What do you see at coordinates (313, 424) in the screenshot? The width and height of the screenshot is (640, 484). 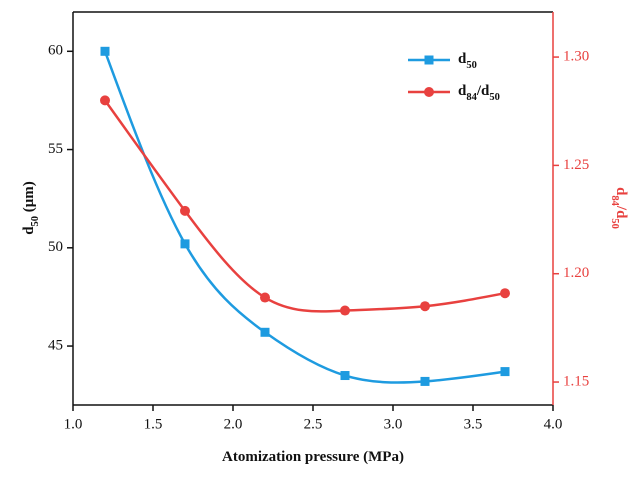 I see `x-tick-label: 2.5` at bounding box center [313, 424].